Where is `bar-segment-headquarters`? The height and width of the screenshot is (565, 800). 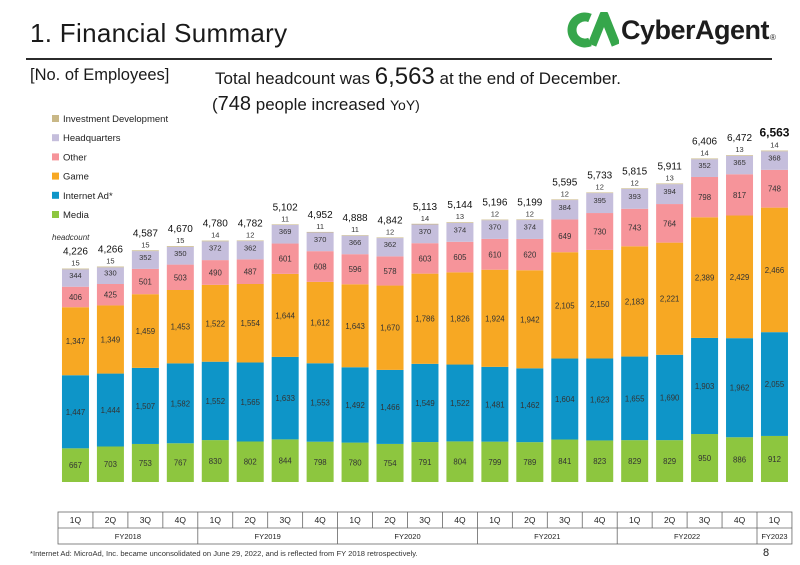 bar-segment-headquarters is located at coordinates (495, 229).